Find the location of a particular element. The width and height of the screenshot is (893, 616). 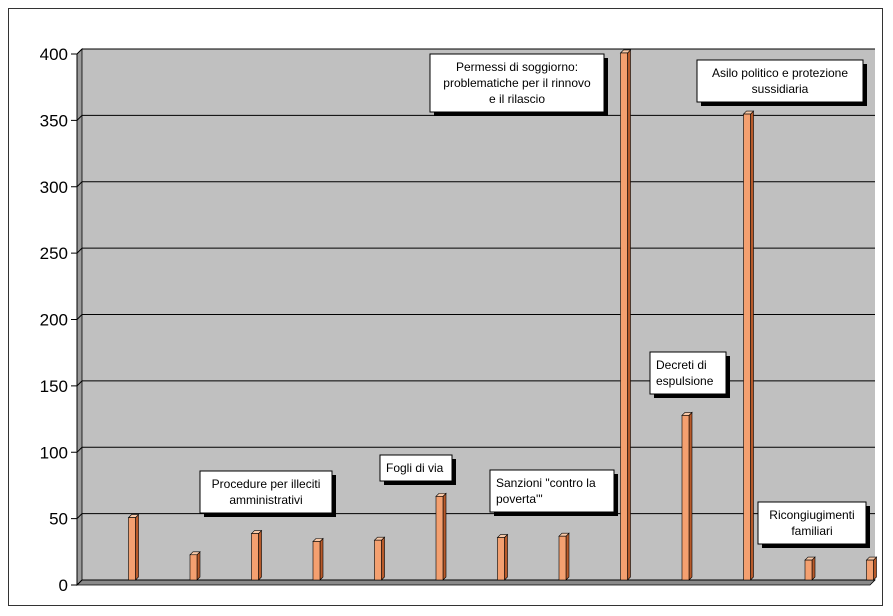

annotation-text: familiari is located at coordinates (811, 531).